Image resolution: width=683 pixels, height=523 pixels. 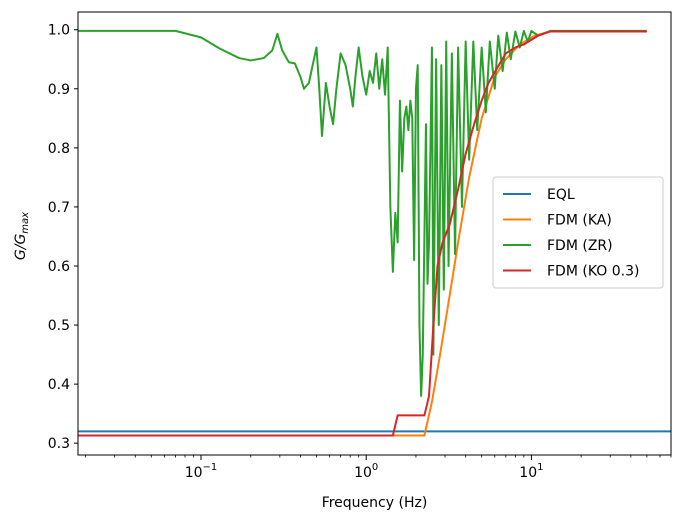 What do you see at coordinates (366, 471) in the screenshot?
I see `x-tick-label: 10⁰` at bounding box center [366, 471].